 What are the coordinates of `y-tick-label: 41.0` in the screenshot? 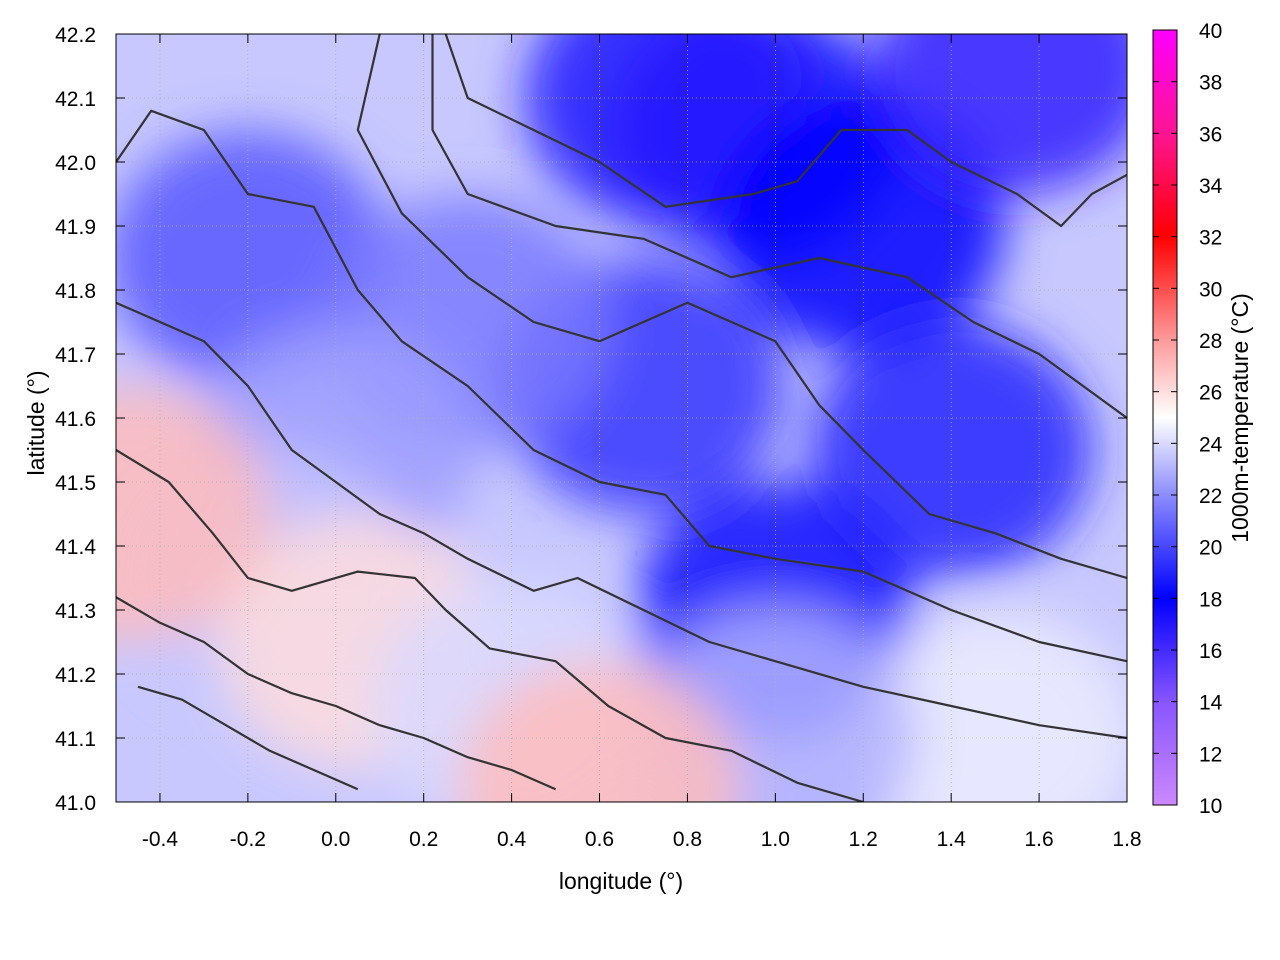 It's located at (75, 803).